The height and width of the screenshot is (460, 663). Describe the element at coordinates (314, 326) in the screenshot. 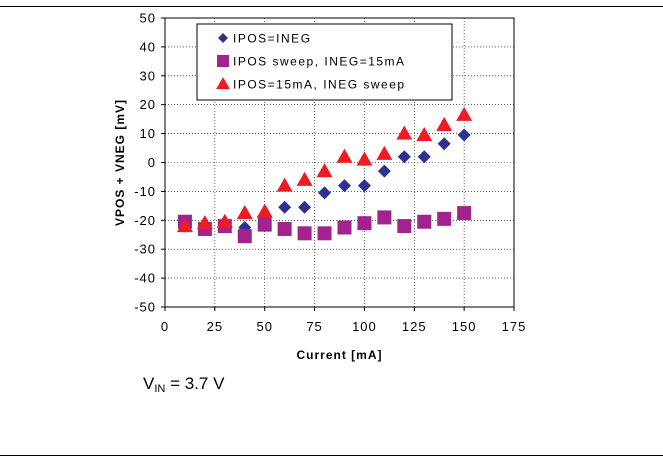

I see `x-tick-label: 75` at that location.